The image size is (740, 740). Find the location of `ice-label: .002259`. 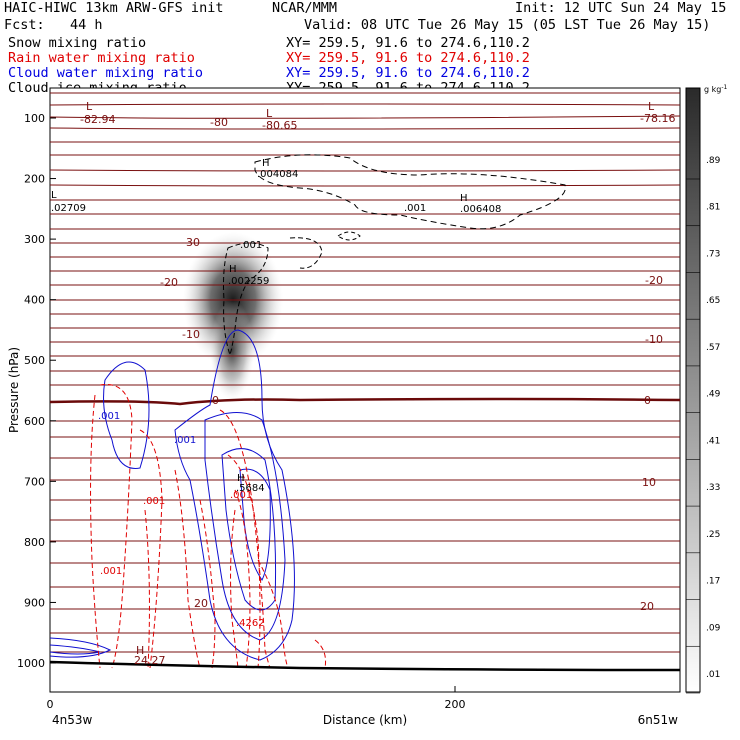

ice-label: .002259 is located at coordinates (248, 281).